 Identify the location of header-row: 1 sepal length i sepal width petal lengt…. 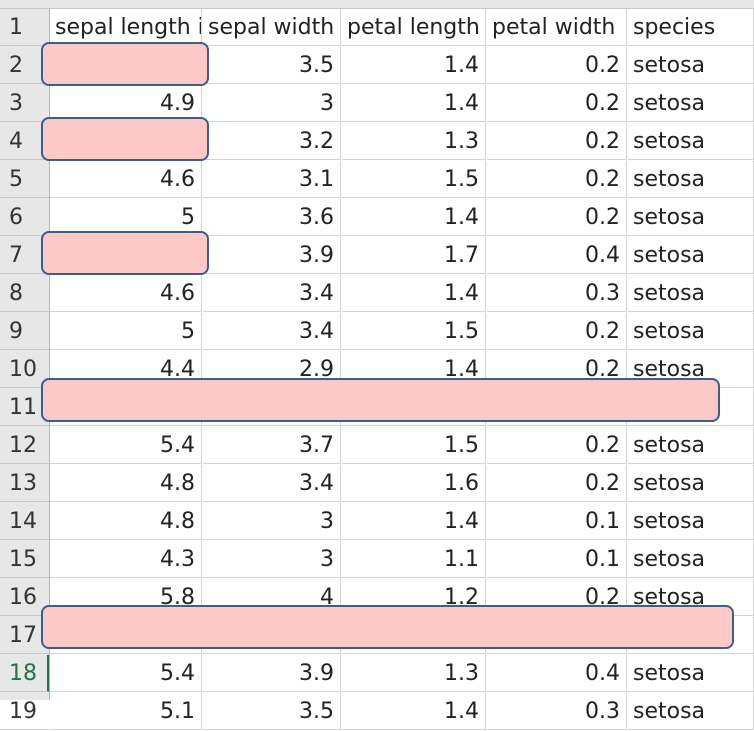
(377, 28).